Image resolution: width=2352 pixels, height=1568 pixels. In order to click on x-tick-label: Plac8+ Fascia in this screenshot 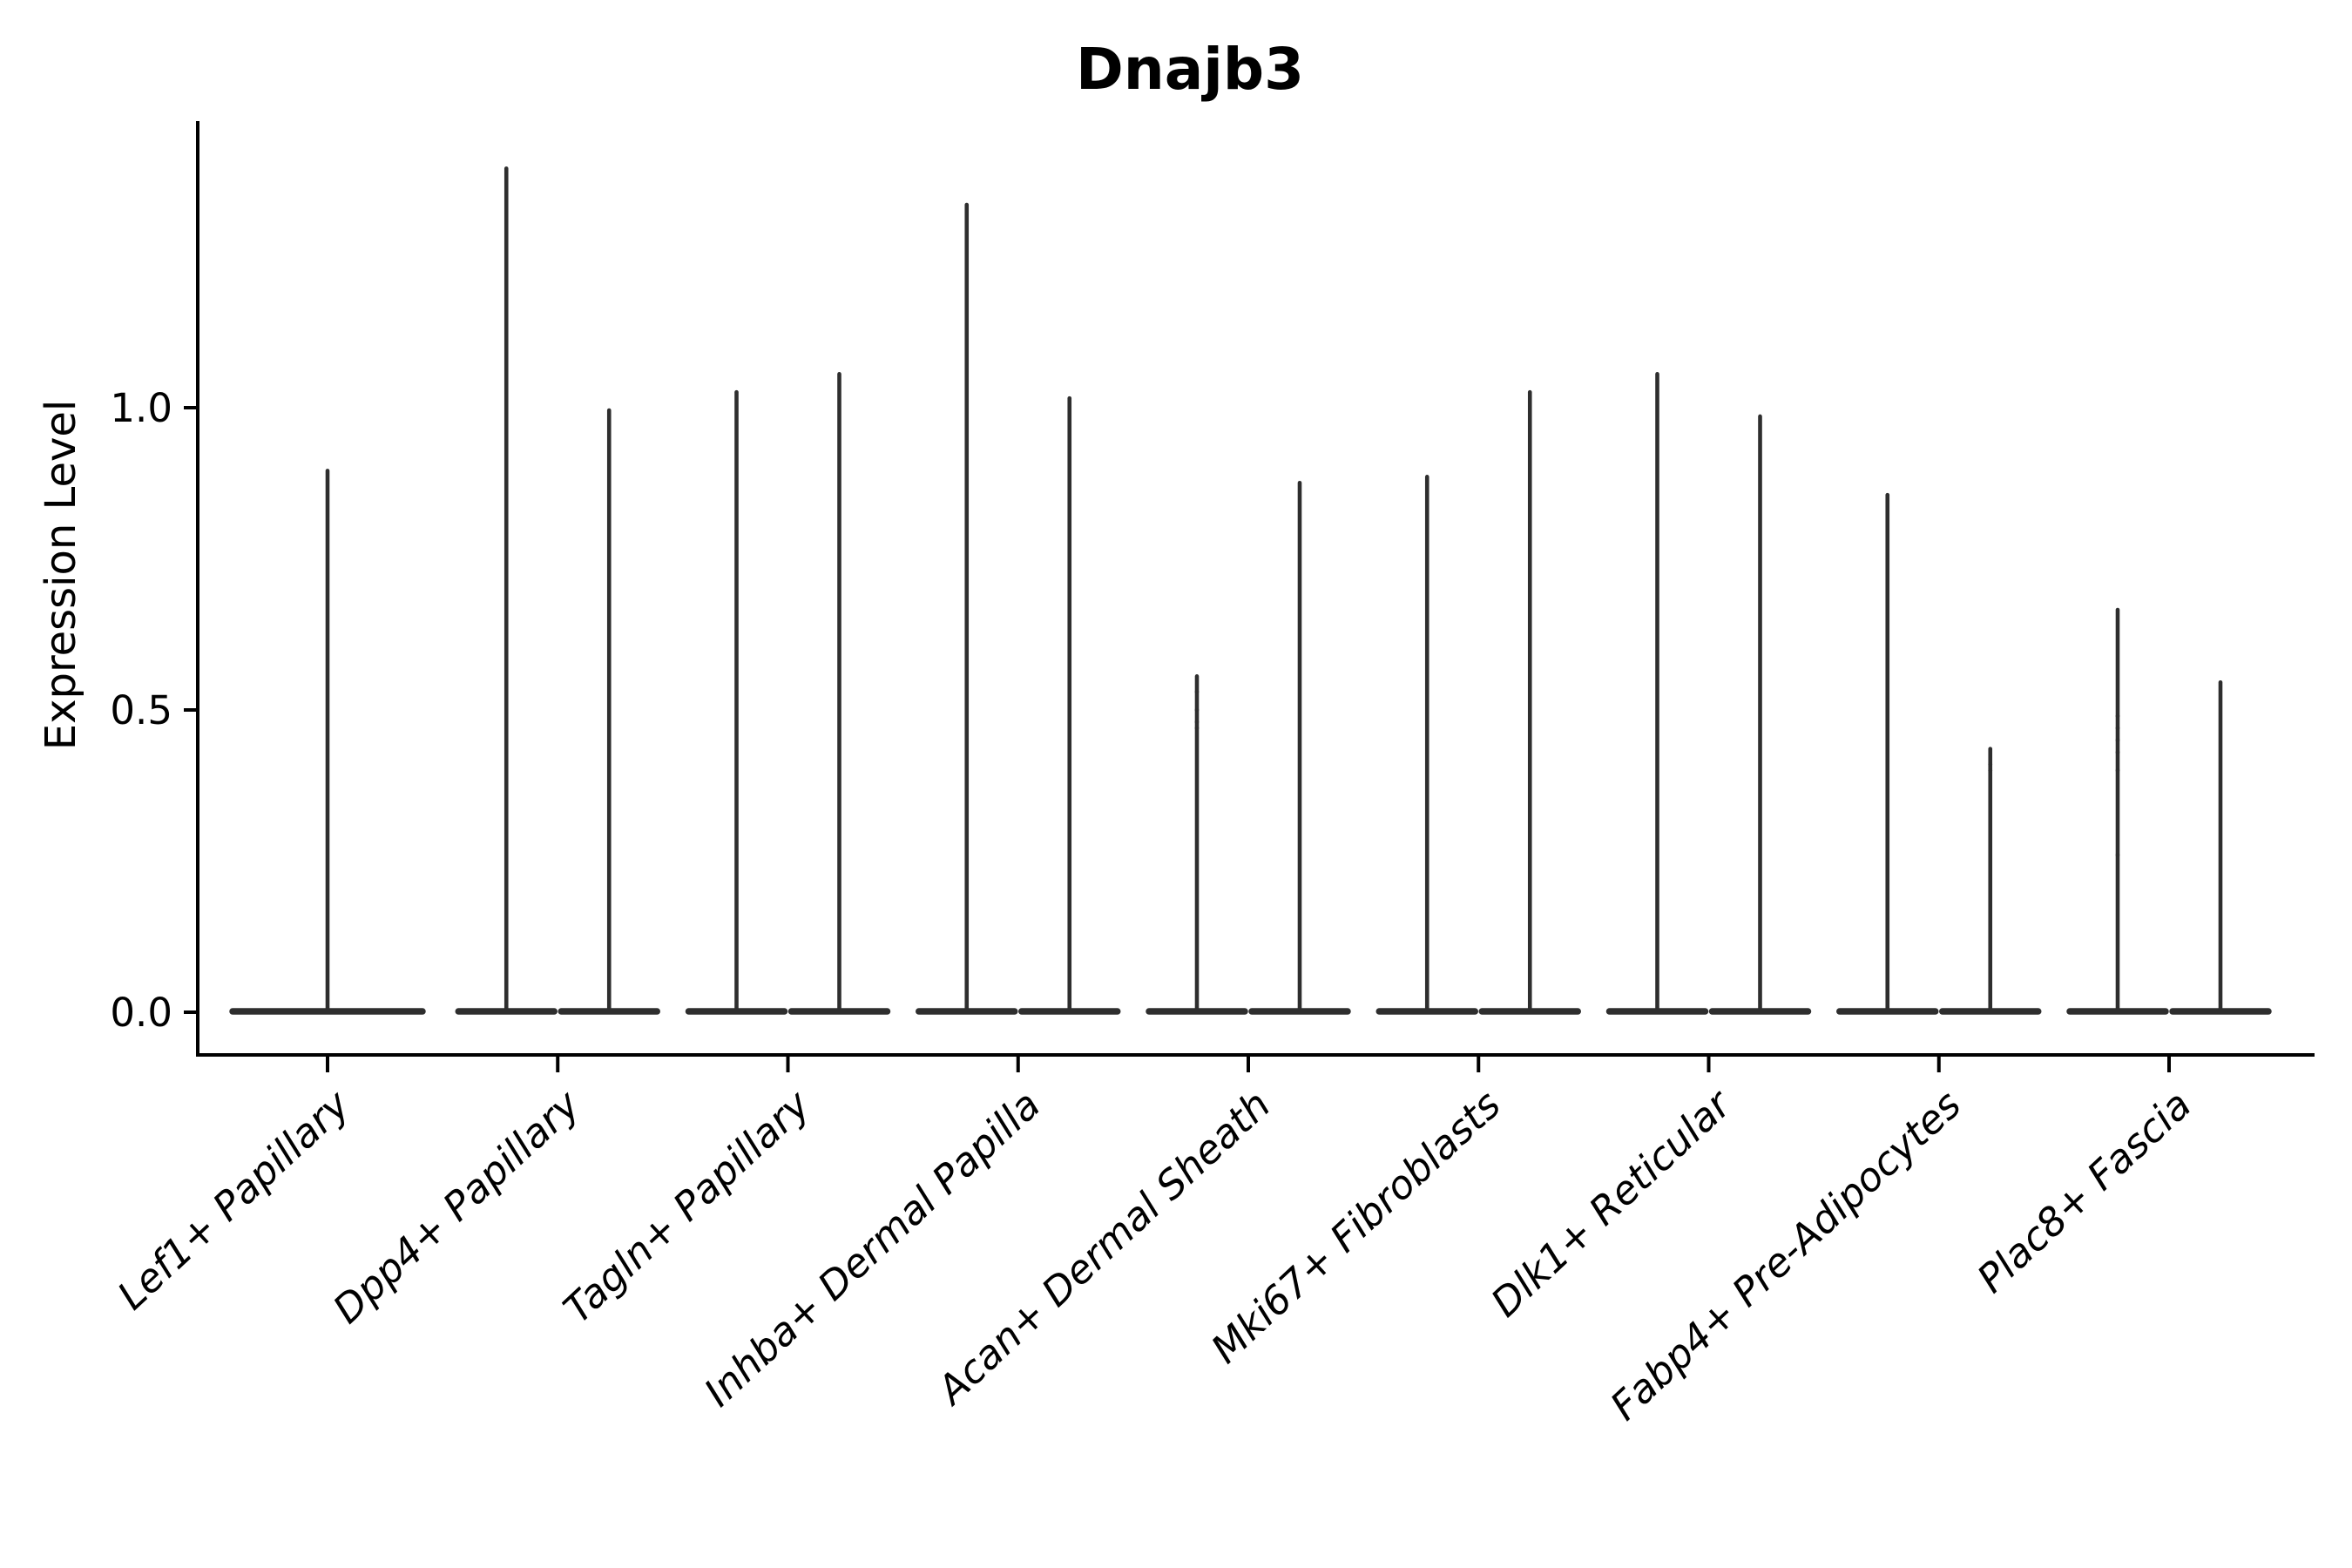, I will do `click(2084, 1191)`.